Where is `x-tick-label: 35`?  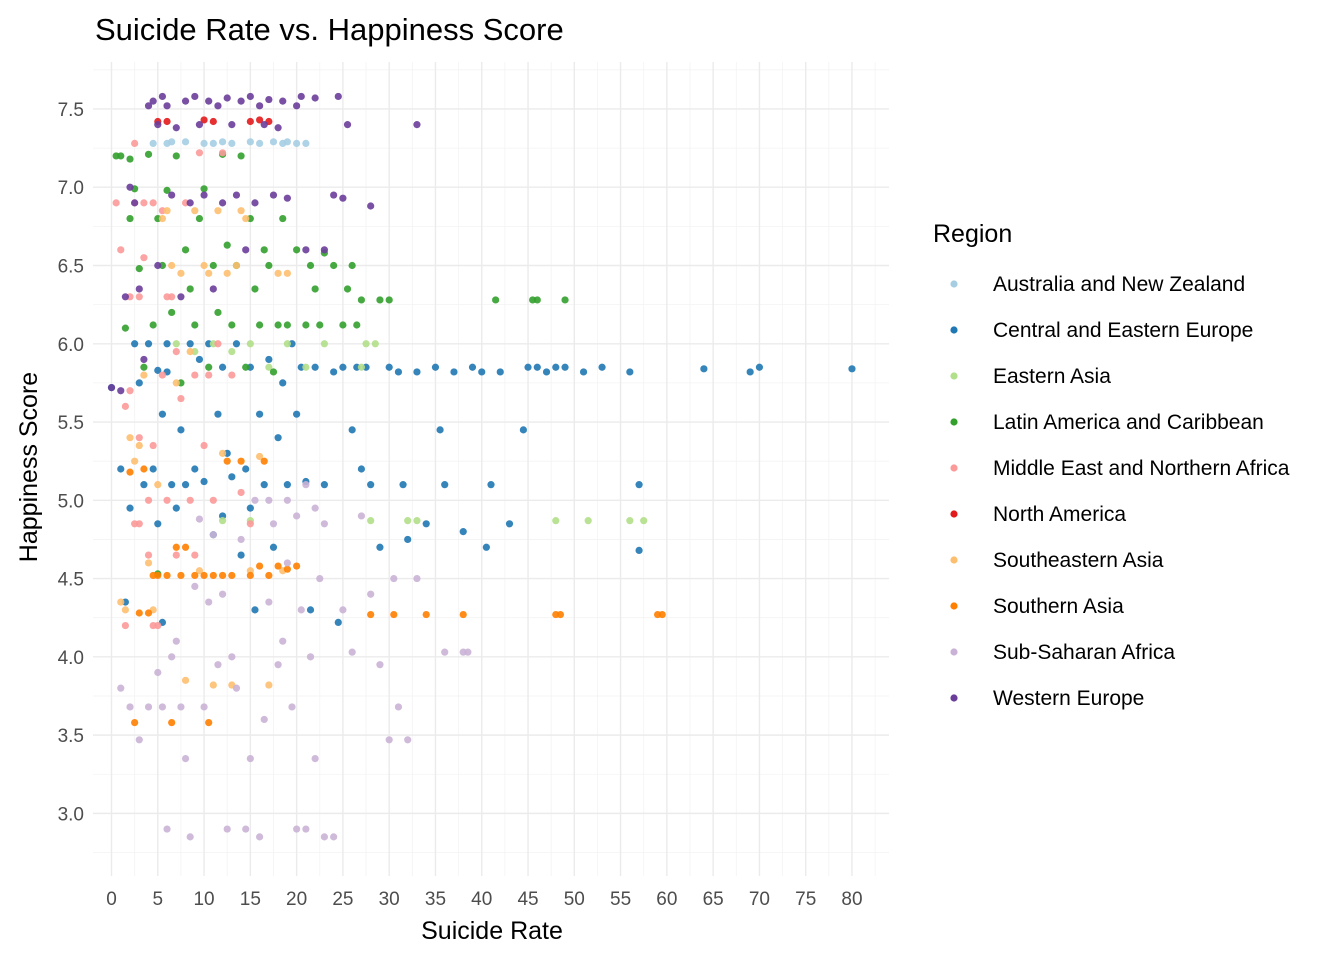 x-tick-label: 35 is located at coordinates (435, 899).